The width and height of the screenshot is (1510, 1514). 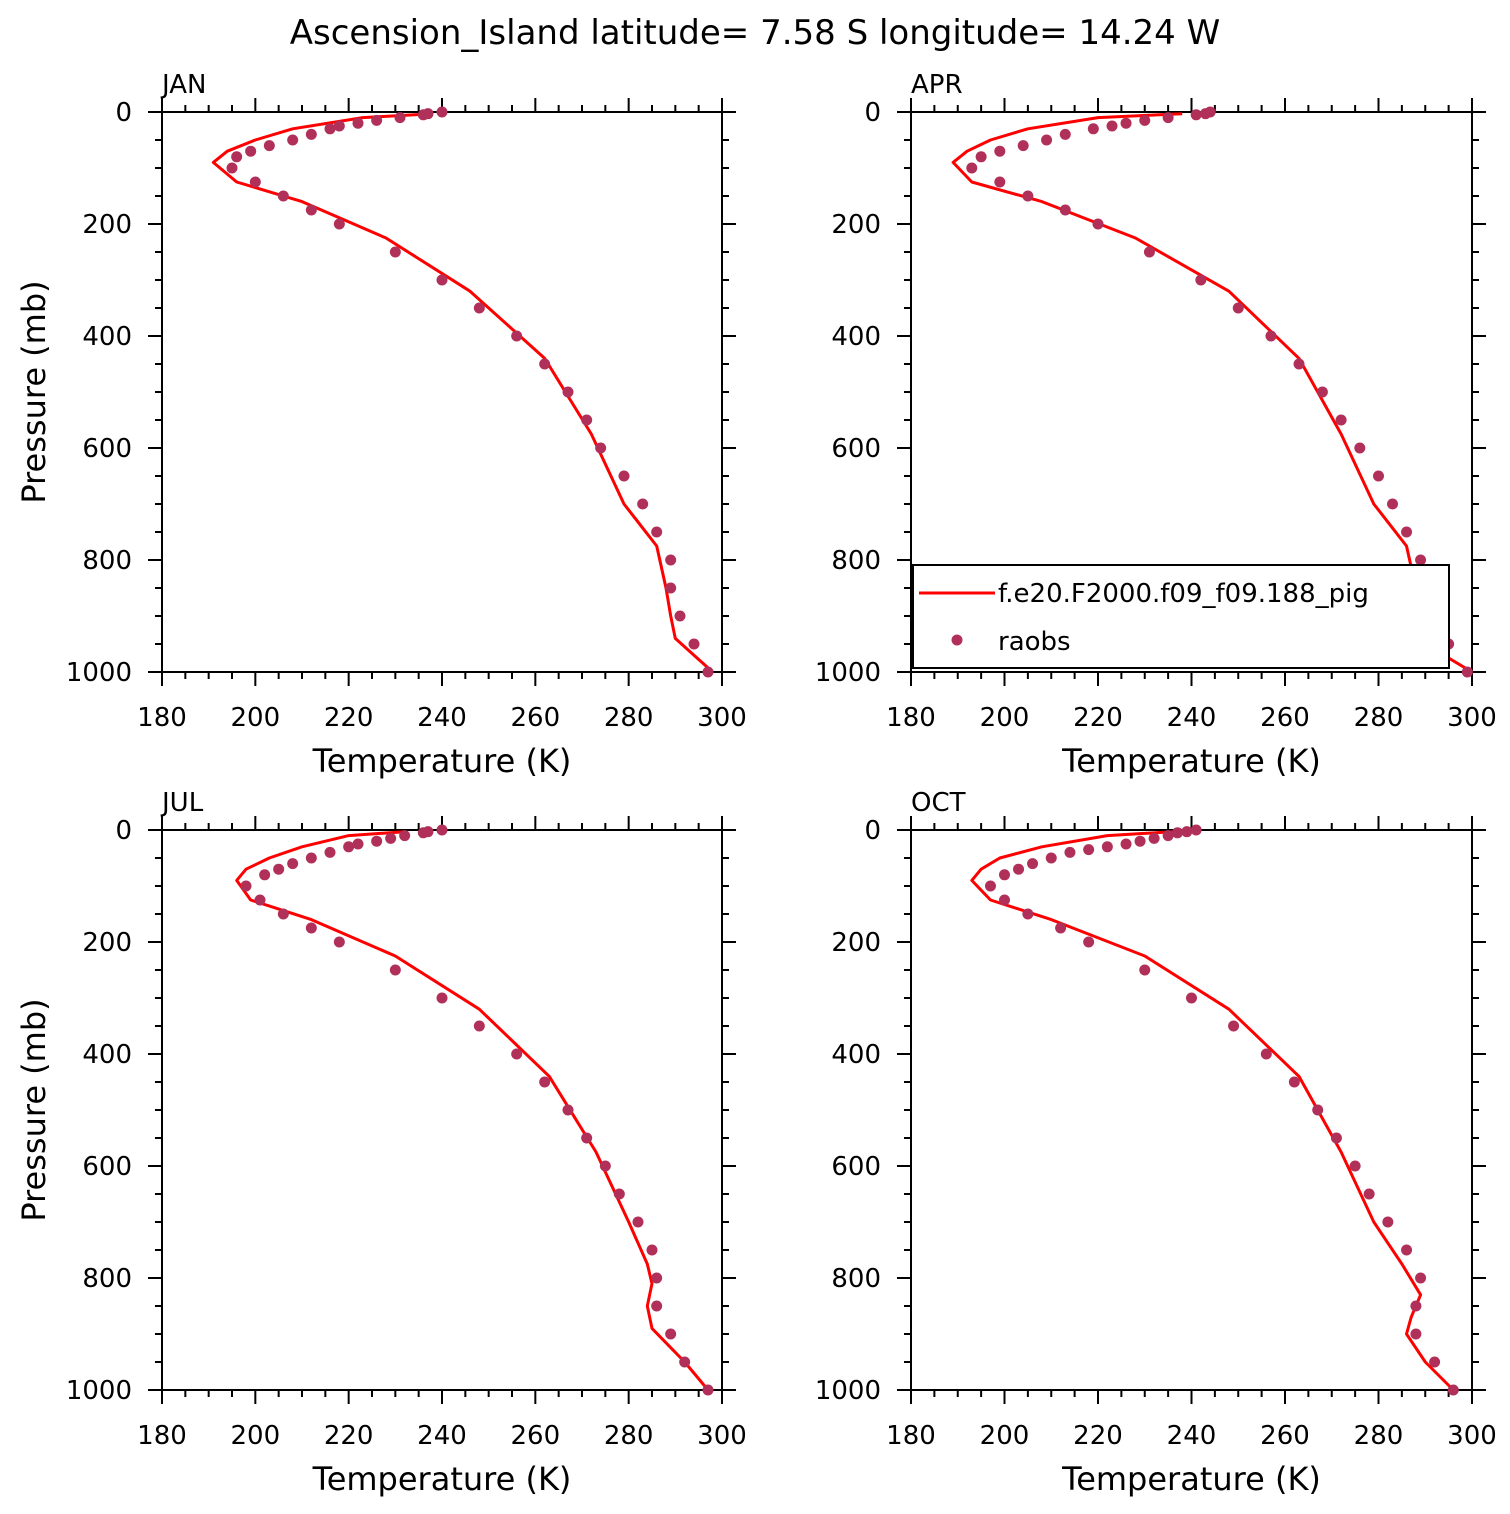 I want to click on panel-label: JUL, so click(x=182, y=803).